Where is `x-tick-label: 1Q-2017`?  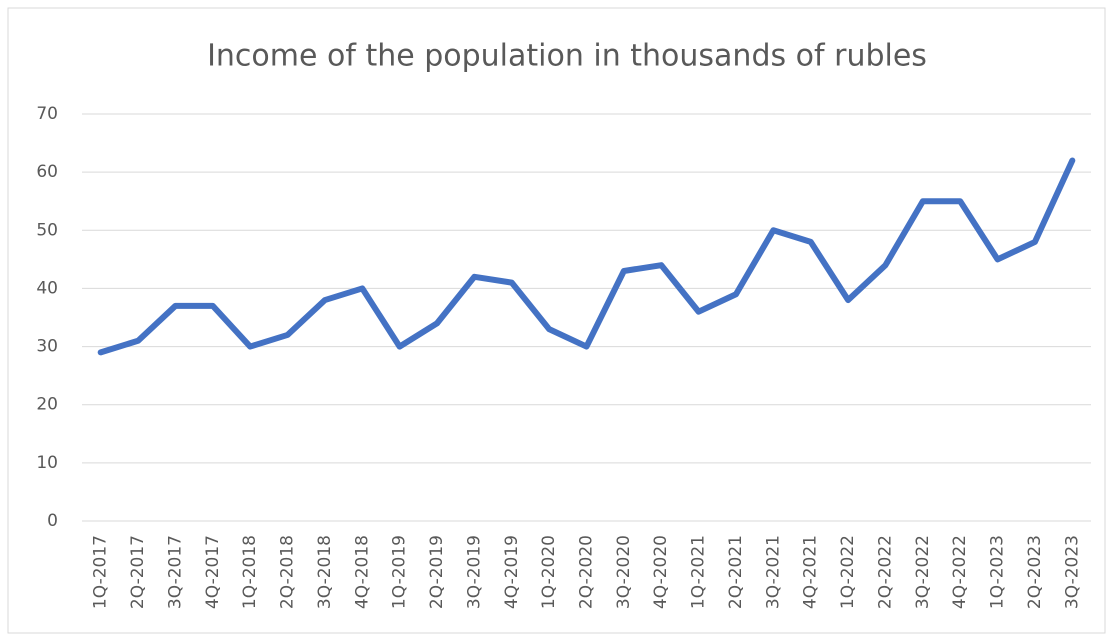 x-tick-label: 1Q-2017 is located at coordinates (101, 572).